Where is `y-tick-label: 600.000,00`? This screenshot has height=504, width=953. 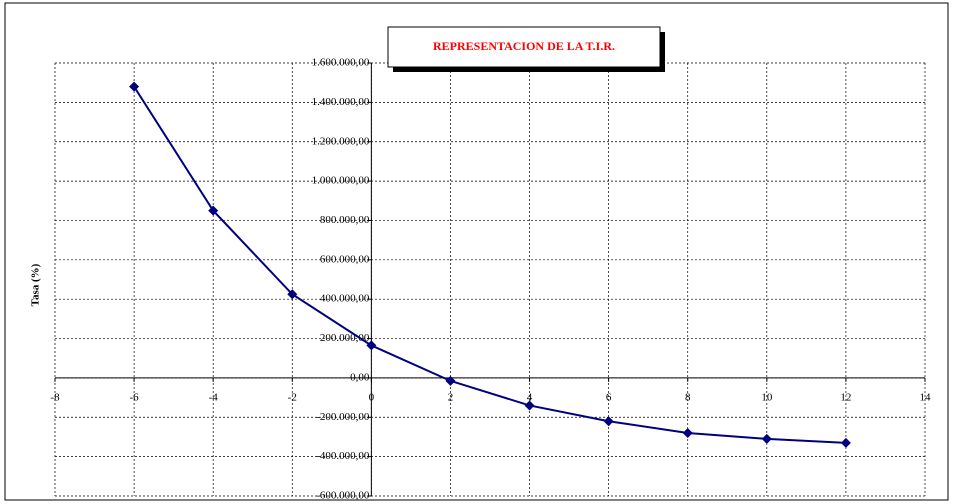
y-tick-label: 600.000,00 is located at coordinates (345, 259).